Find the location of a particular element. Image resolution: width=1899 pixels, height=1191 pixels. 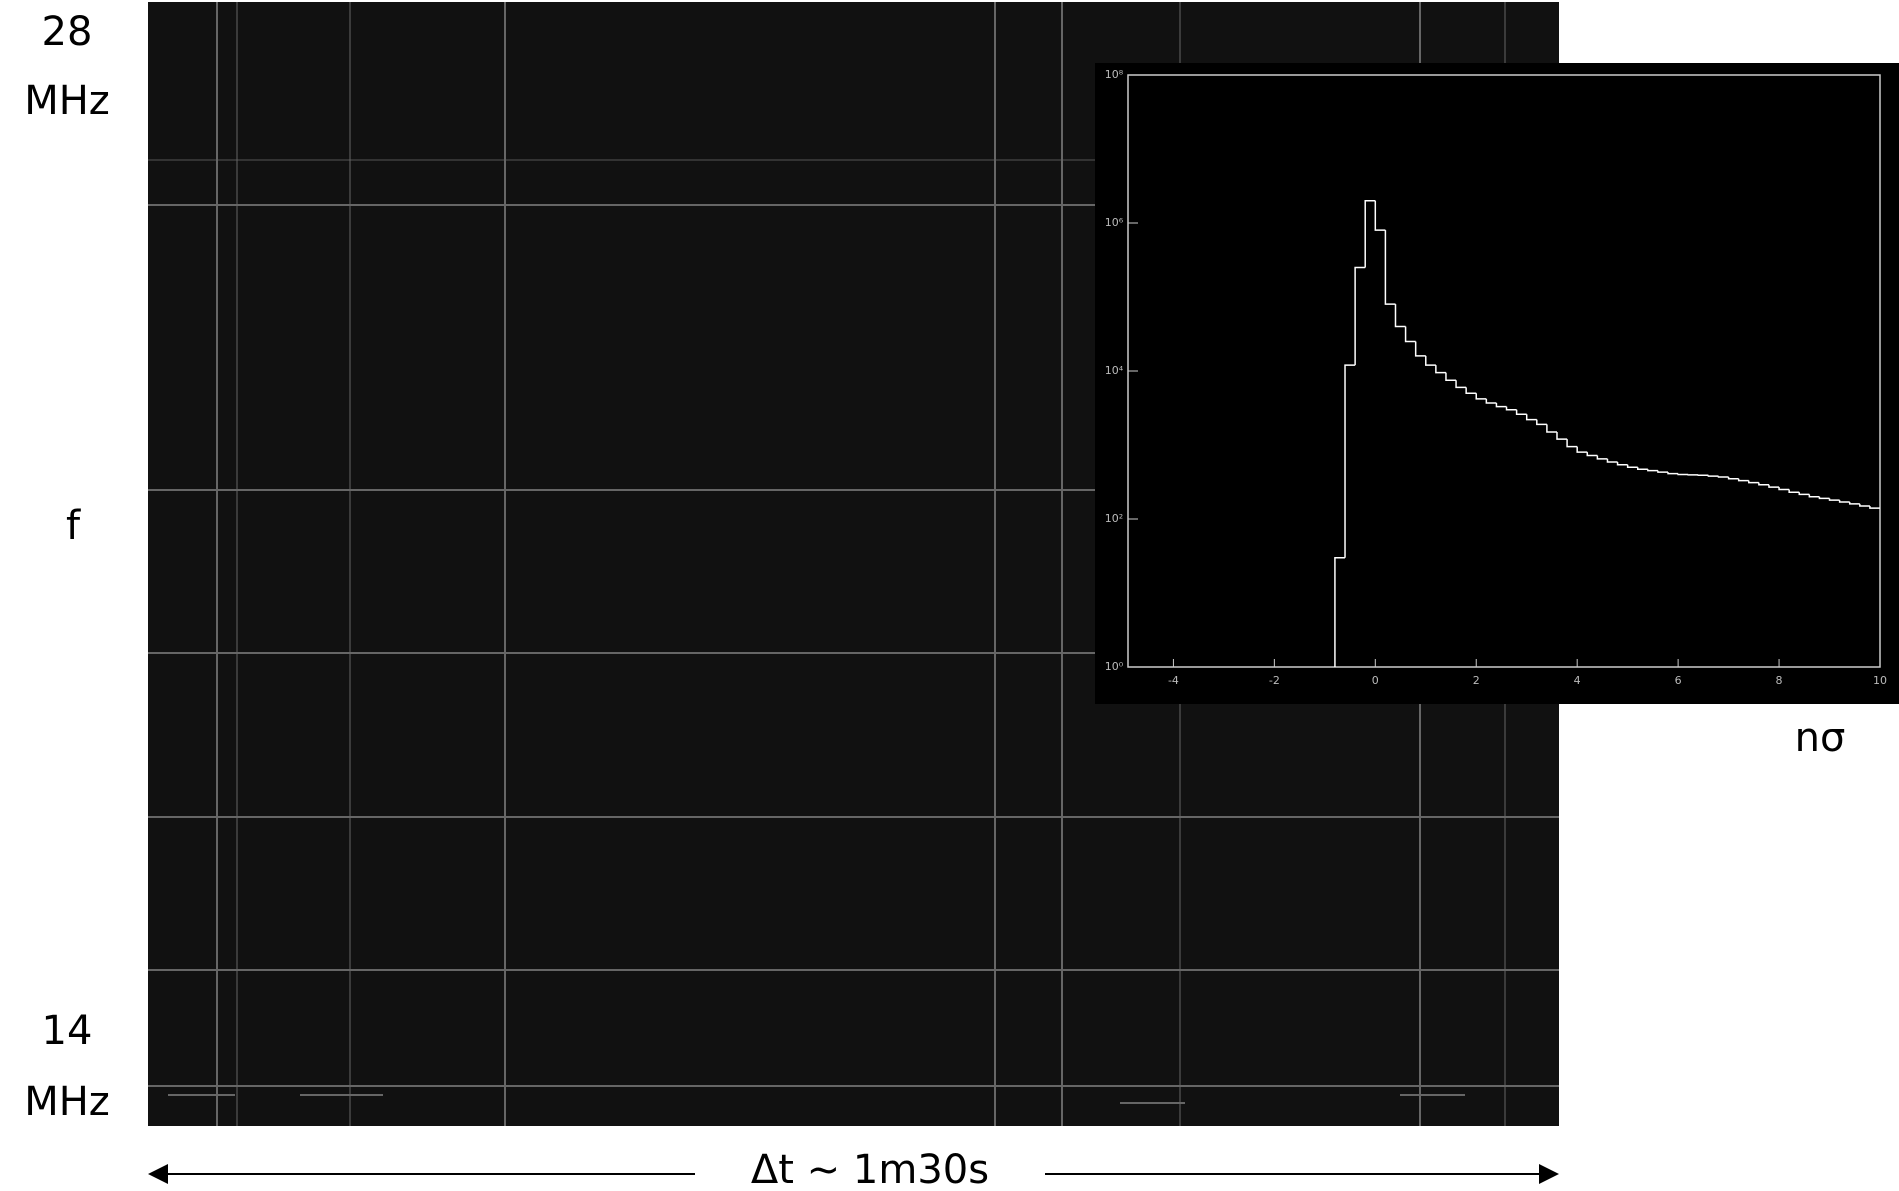

x-tick-label: 2 is located at coordinates (1476, 680).